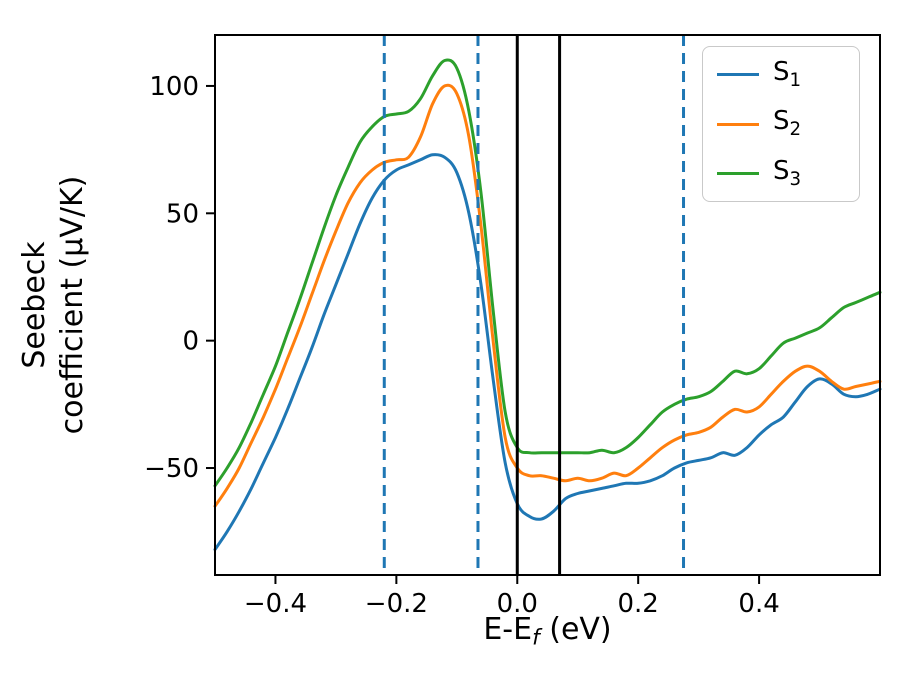  Describe the element at coordinates (174, 87) in the screenshot. I see `y-tick-label: 100` at that location.